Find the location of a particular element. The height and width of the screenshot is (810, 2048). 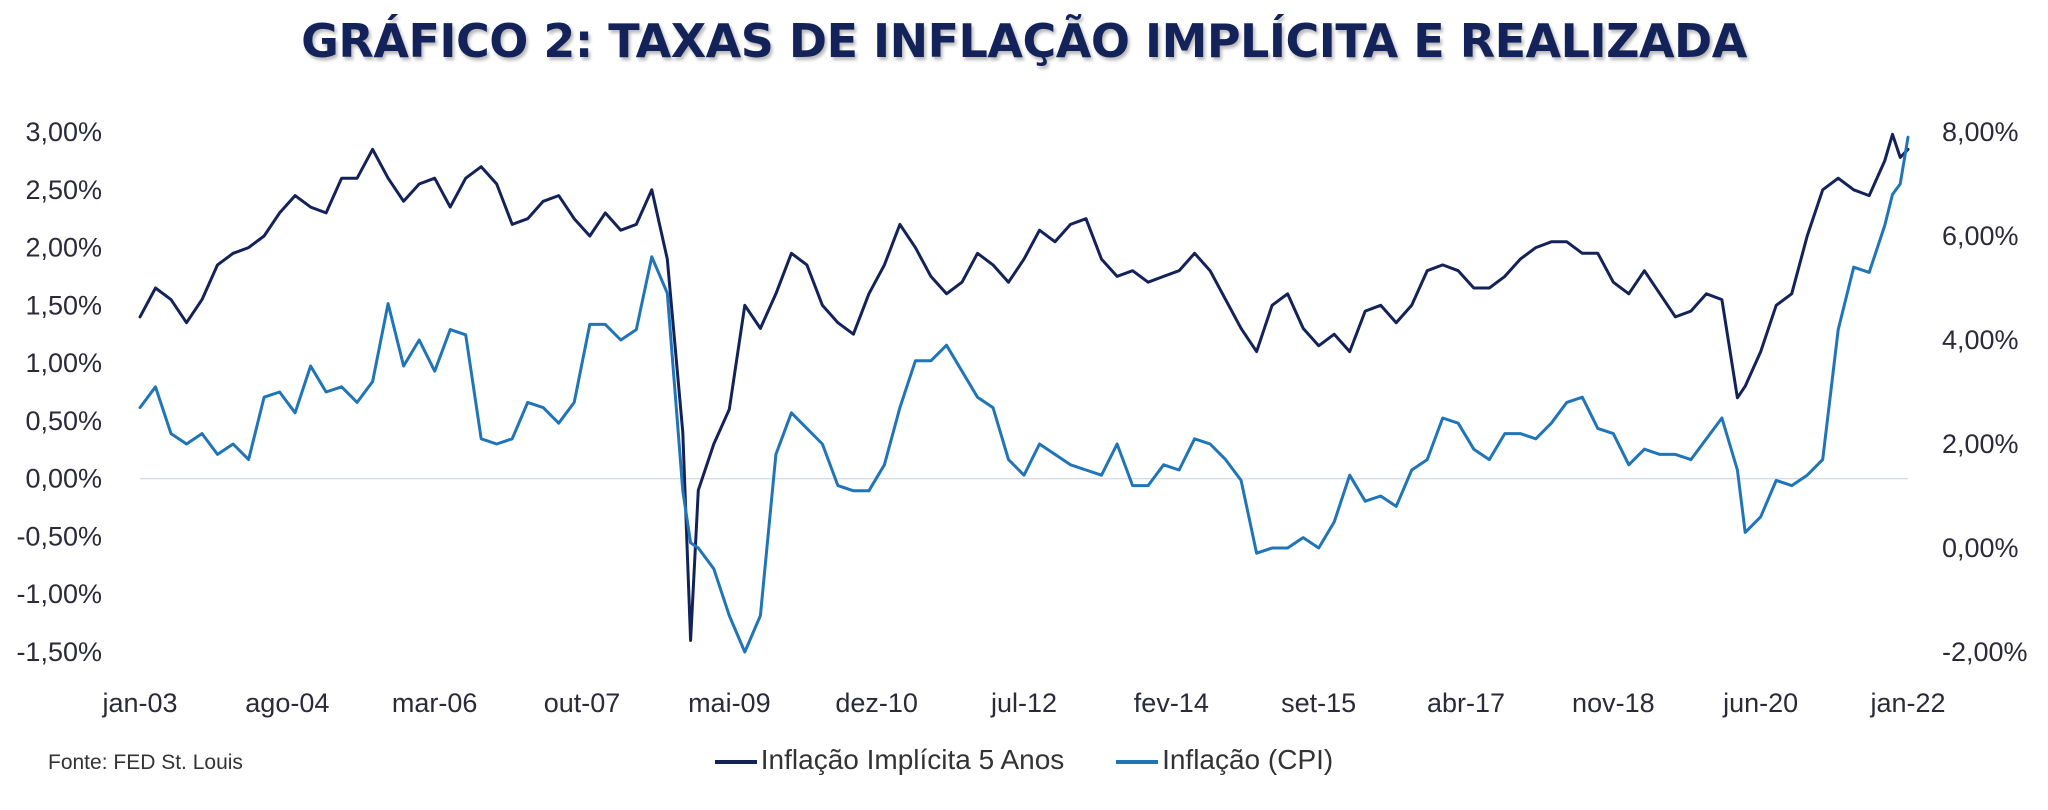

y-right-tick-label: -2,00% is located at coordinates (1985, 652).